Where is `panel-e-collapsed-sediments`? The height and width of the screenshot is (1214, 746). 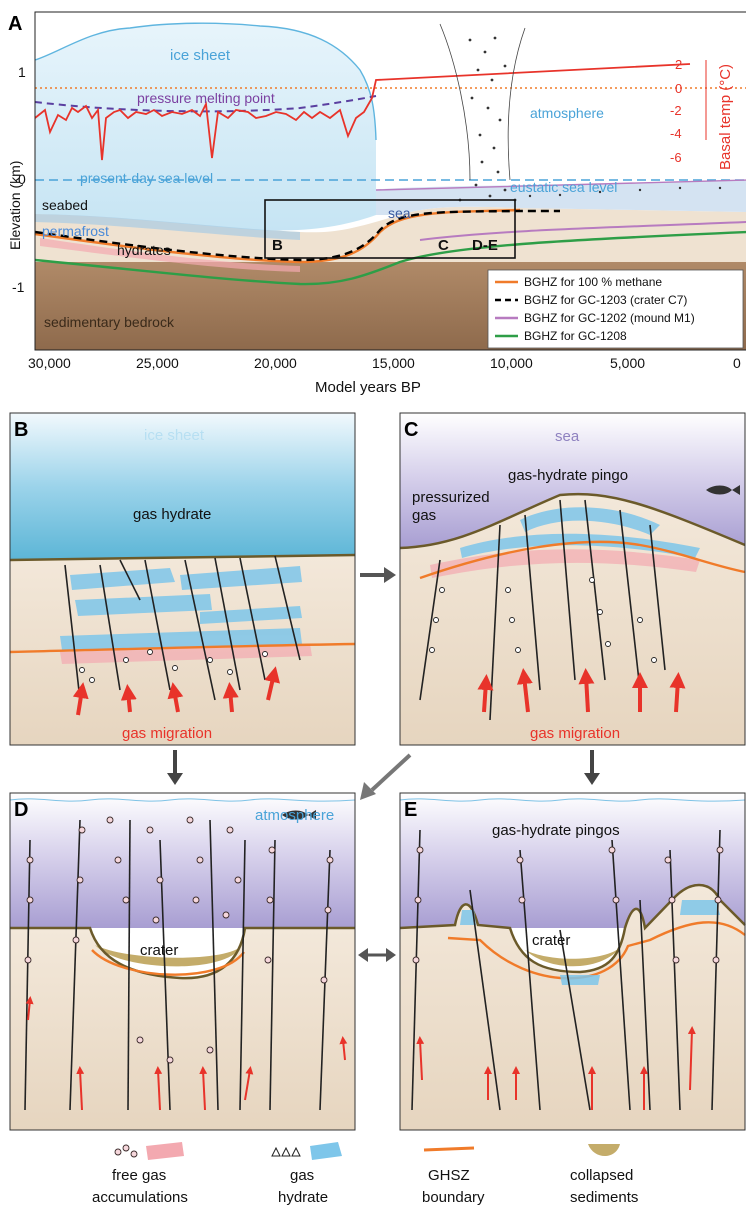
panel-e-collapsed-sediments is located at coordinates (572, 957).